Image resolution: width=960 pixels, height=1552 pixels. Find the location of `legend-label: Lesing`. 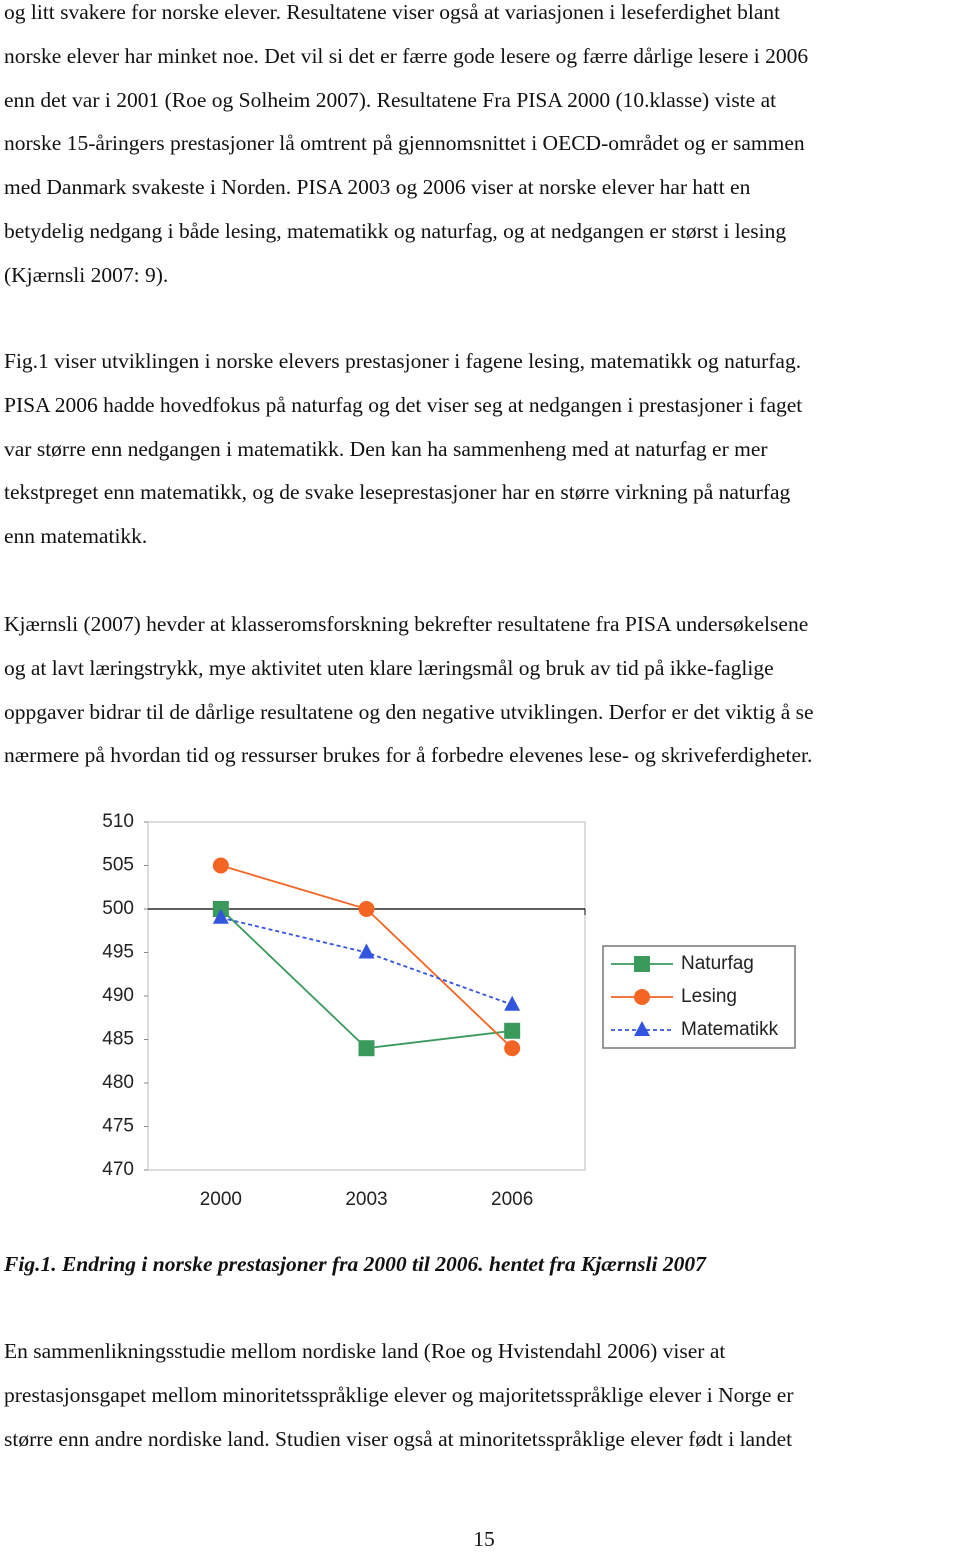

legend-label: Lesing is located at coordinates (709, 996).